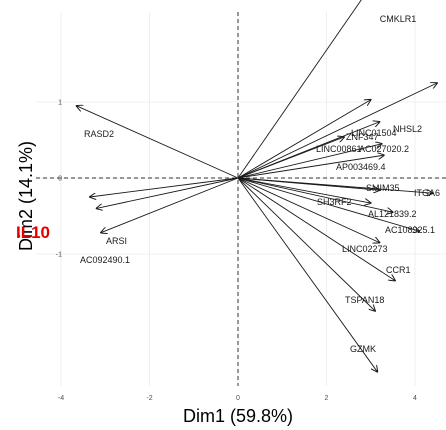  Describe the element at coordinates (26, 196) in the screenshot. I see `y-axis-title: Dim2 (14.1%)` at that location.